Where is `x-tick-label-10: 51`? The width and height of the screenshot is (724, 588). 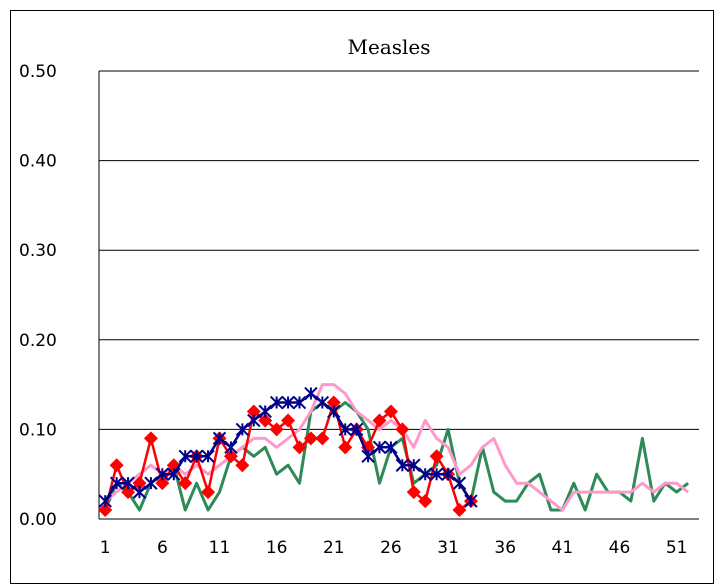 x-tick-label-10: 51 is located at coordinates (677, 548).